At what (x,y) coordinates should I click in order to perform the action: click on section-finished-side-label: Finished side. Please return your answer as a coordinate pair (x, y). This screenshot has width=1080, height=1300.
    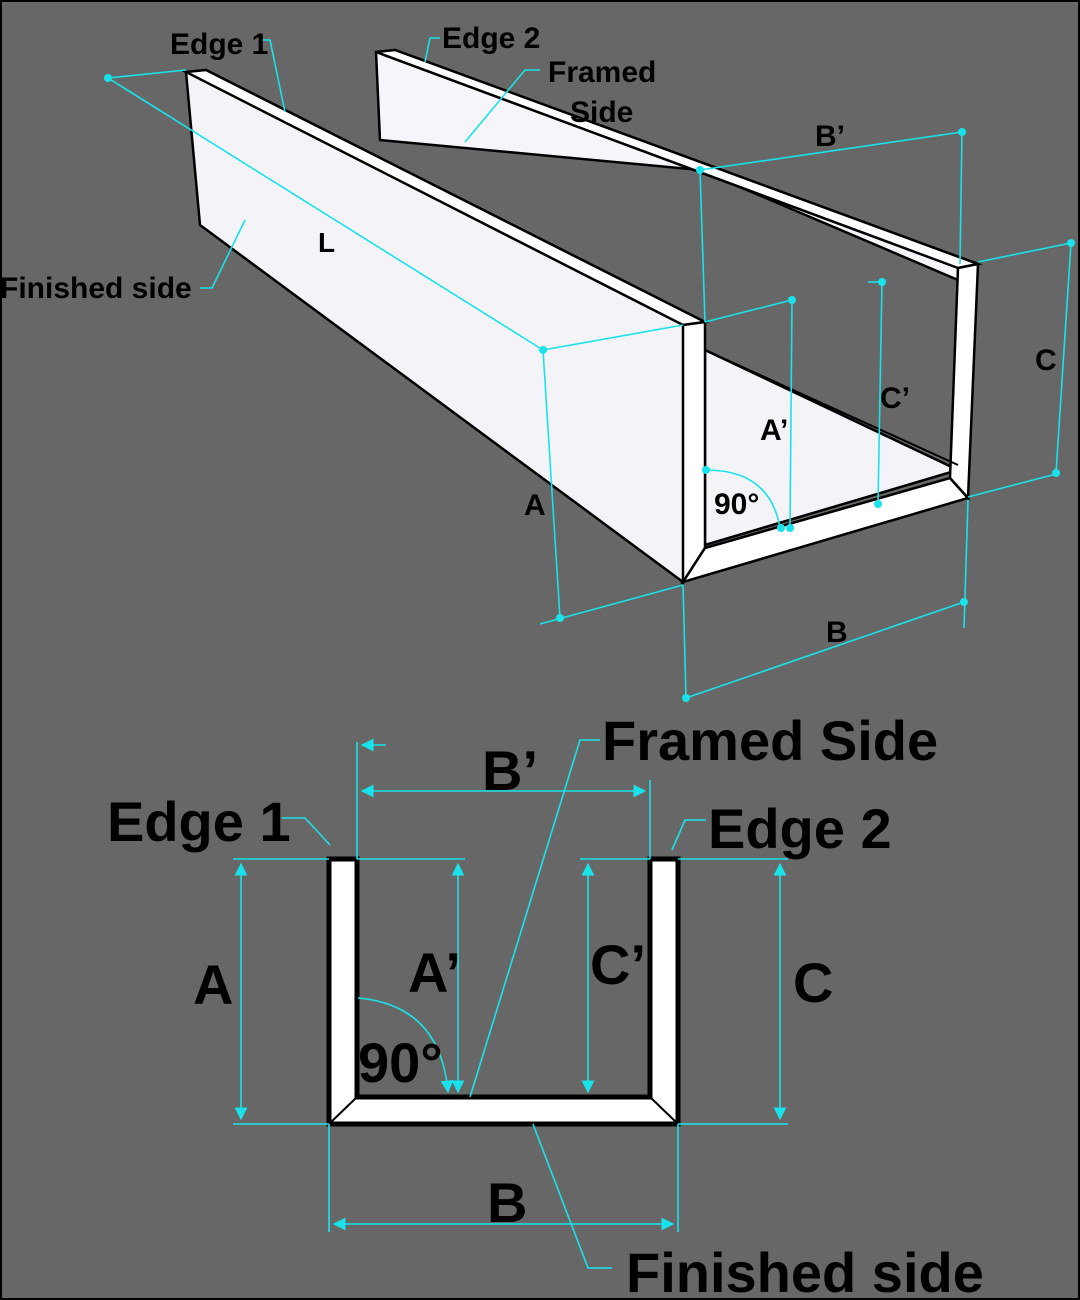
    Looking at the image, I should click on (805, 1270).